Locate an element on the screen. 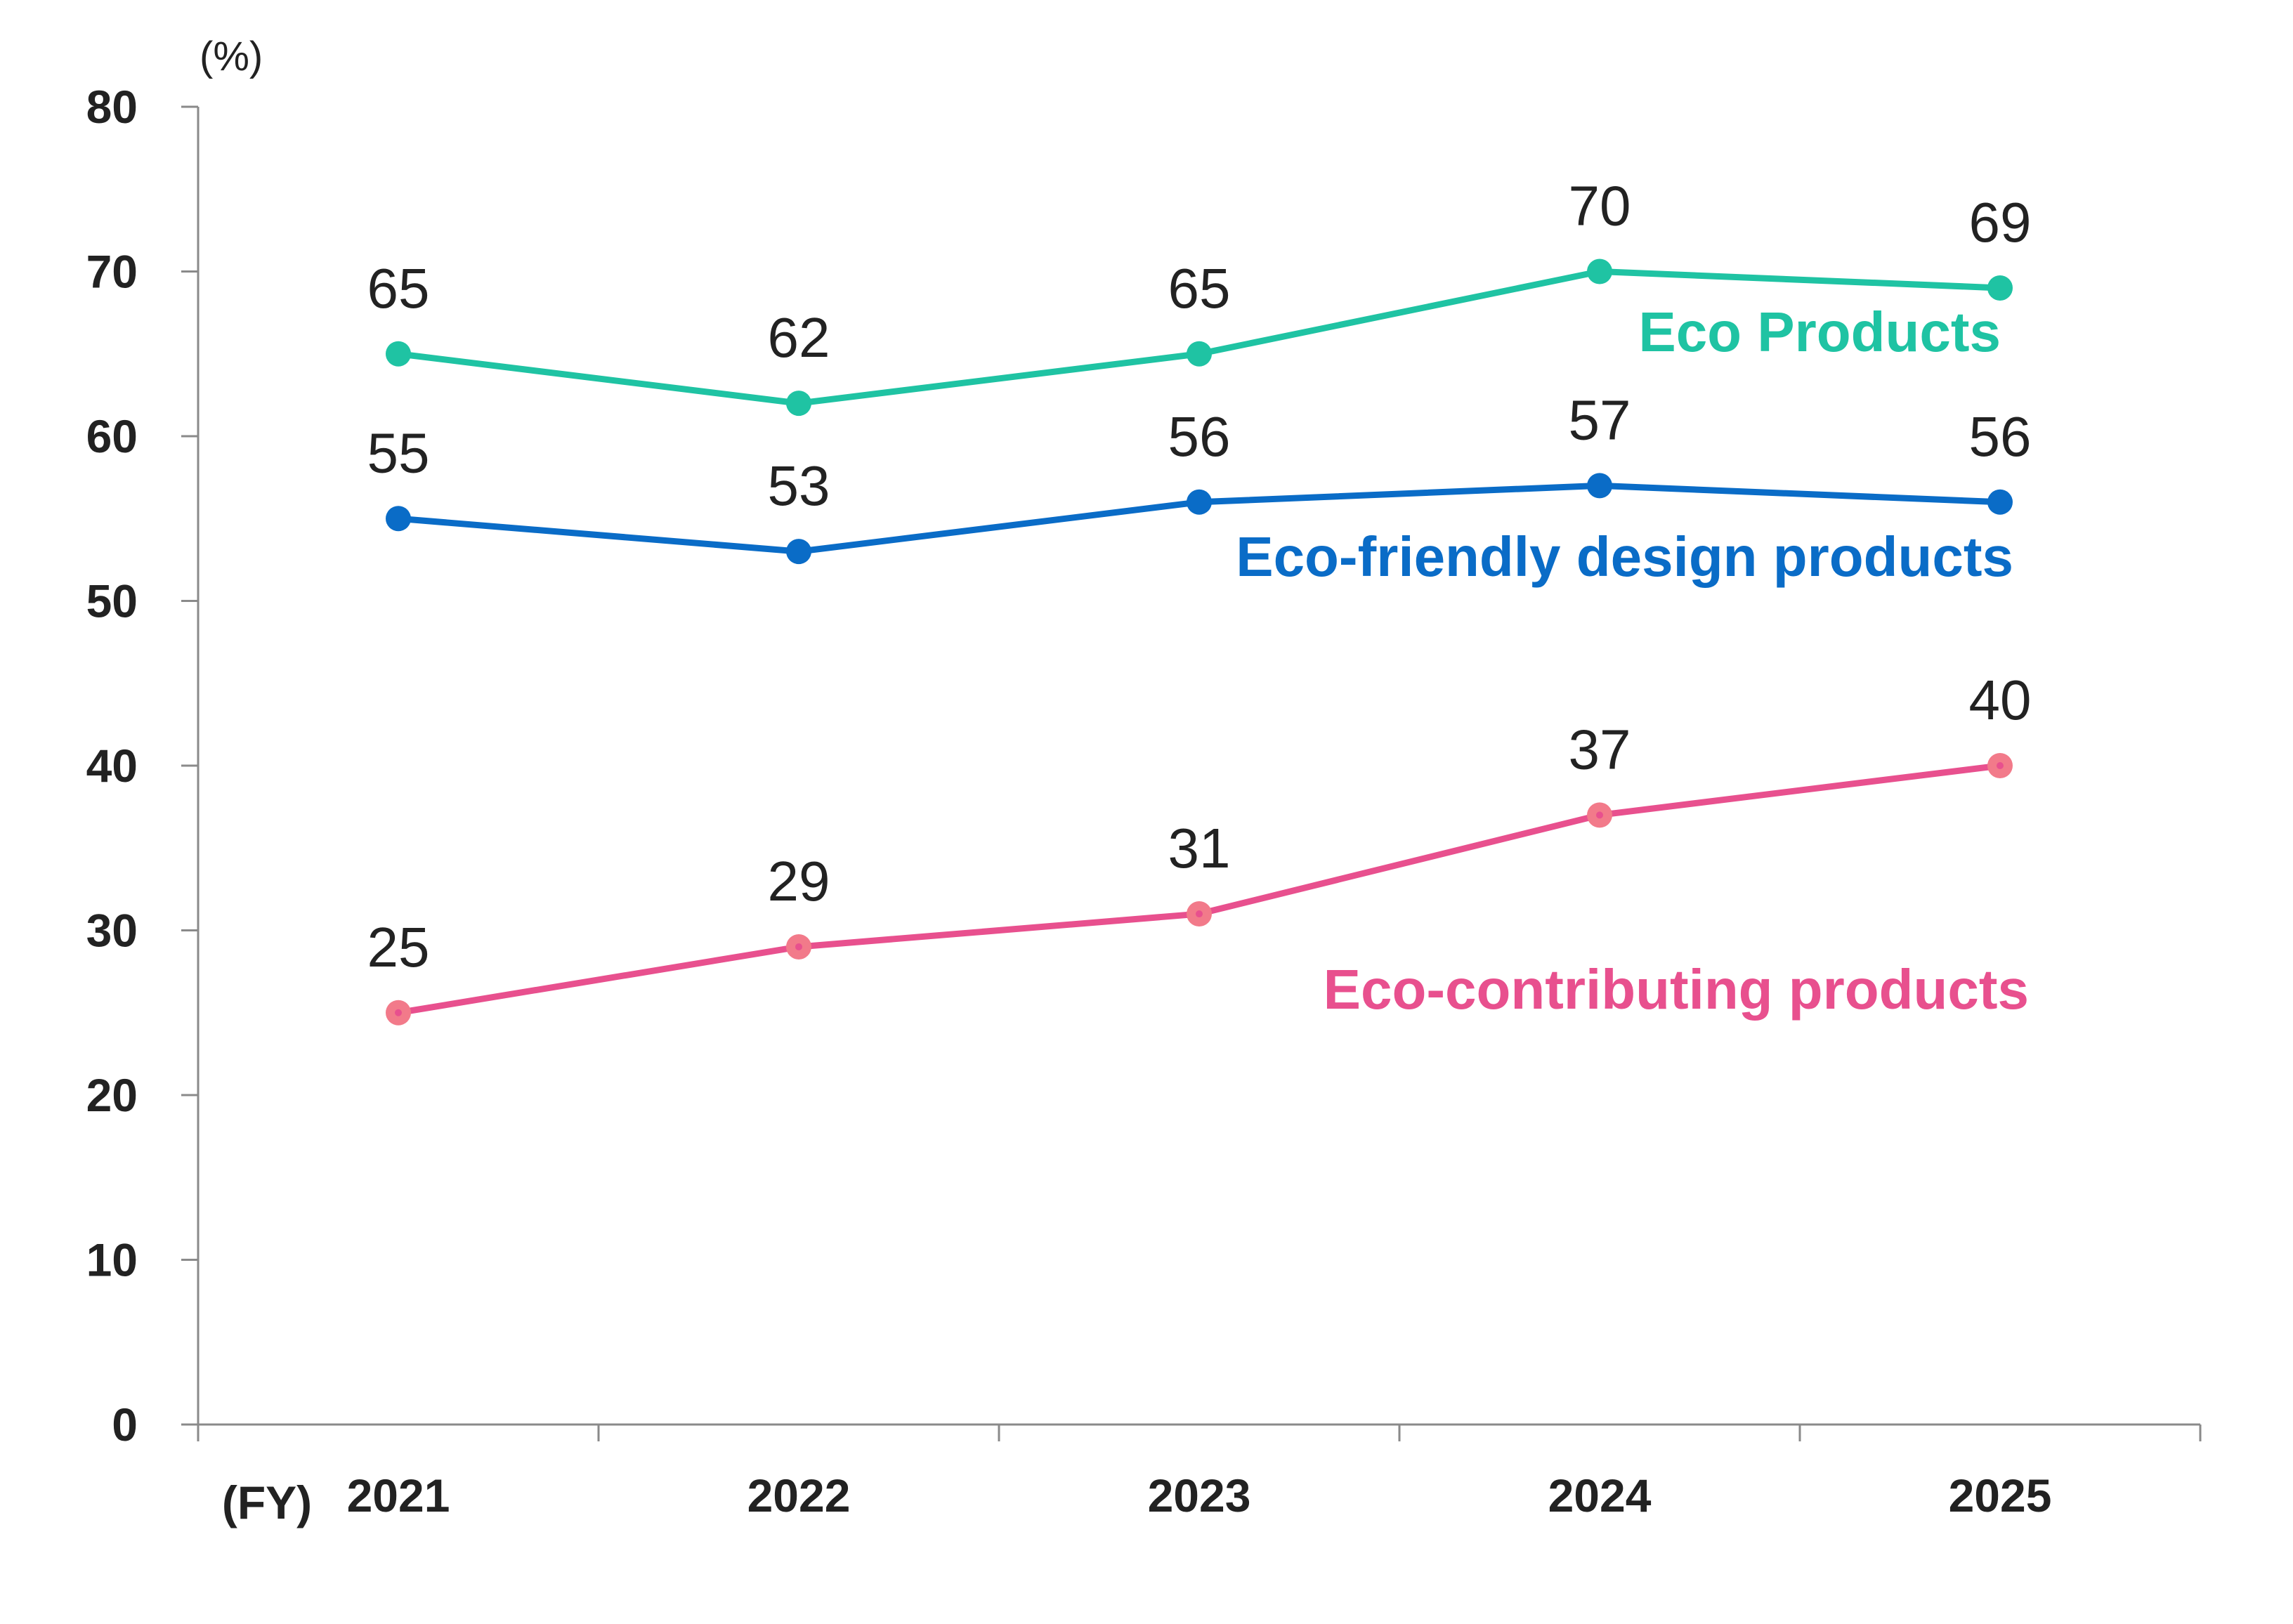  y-tick-label: 70 is located at coordinates (112, 272).